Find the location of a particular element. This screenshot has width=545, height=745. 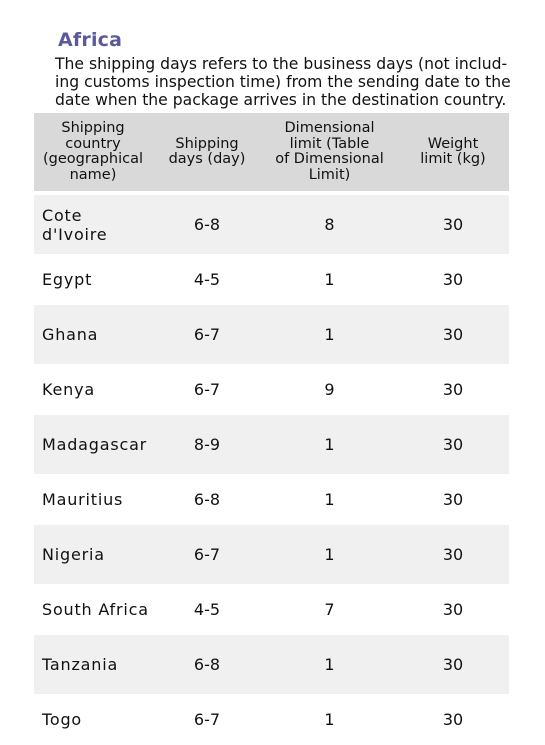

table-row: Mauritius 6-8 1 30 is located at coordinates (271, 499).